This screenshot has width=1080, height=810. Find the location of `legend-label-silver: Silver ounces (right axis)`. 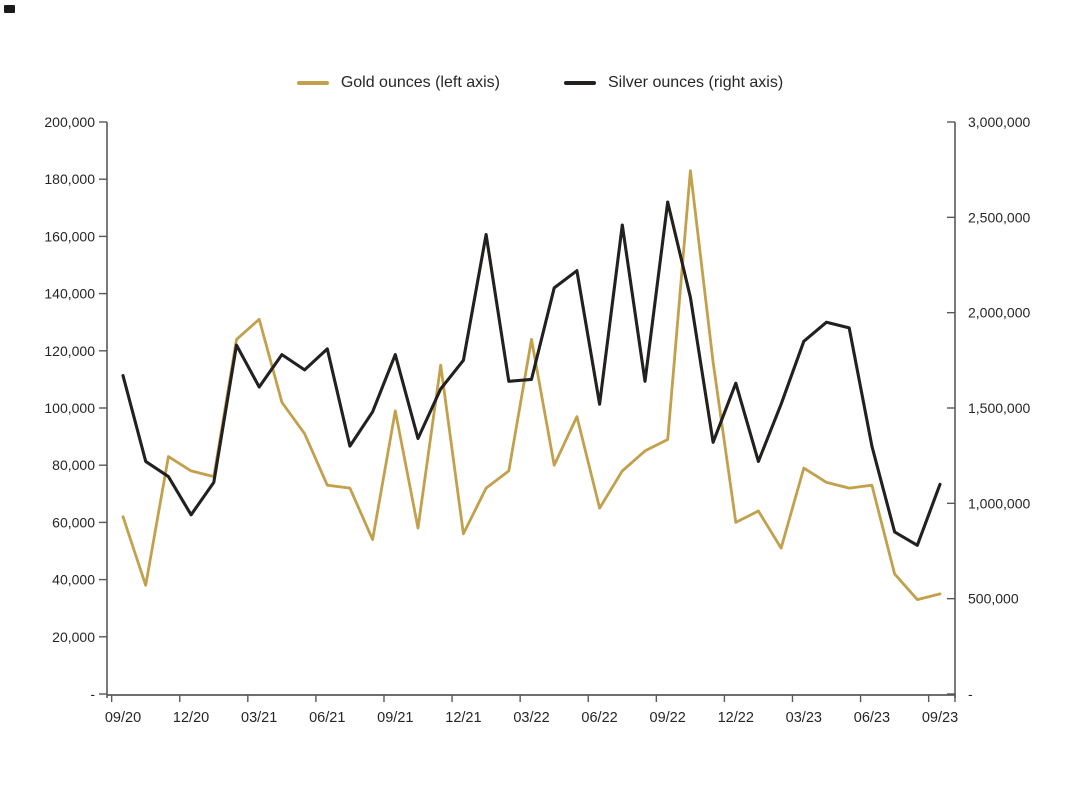

legend-label-silver: Silver ounces (right axis) is located at coordinates (696, 82).